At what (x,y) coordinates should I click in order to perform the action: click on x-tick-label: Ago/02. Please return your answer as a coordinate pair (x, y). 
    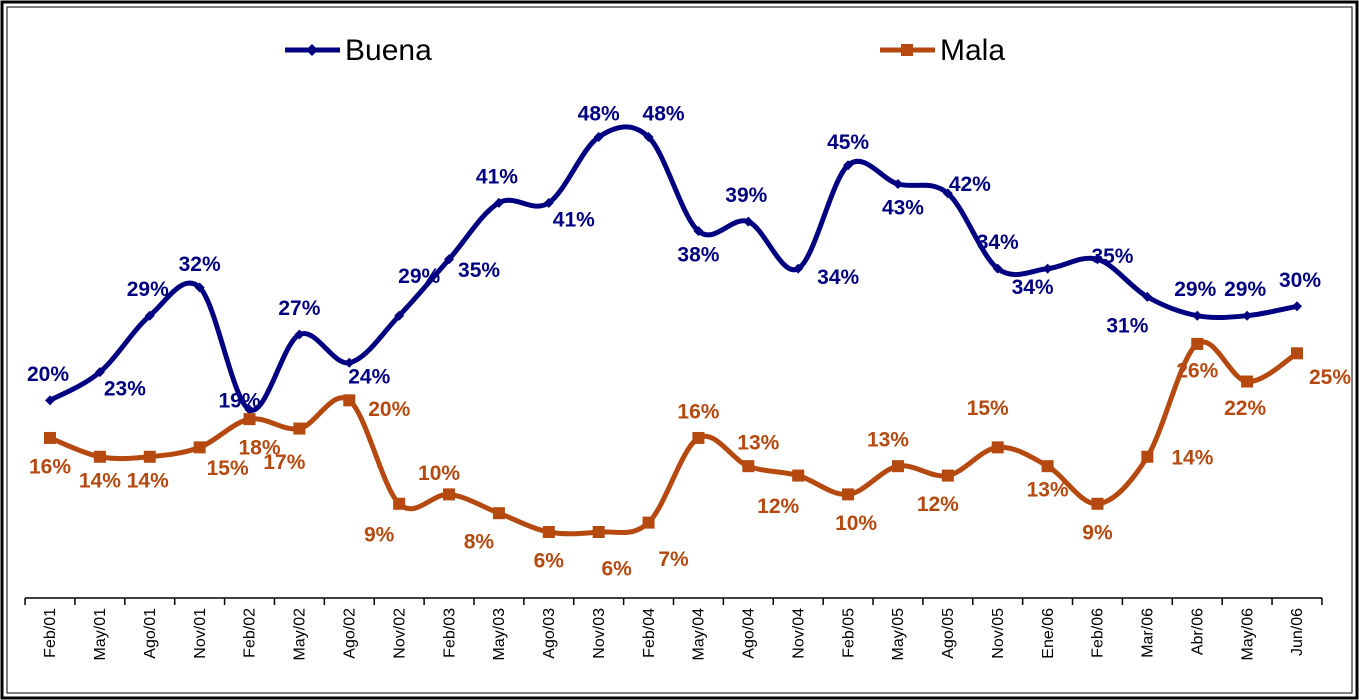
    Looking at the image, I should click on (349, 633).